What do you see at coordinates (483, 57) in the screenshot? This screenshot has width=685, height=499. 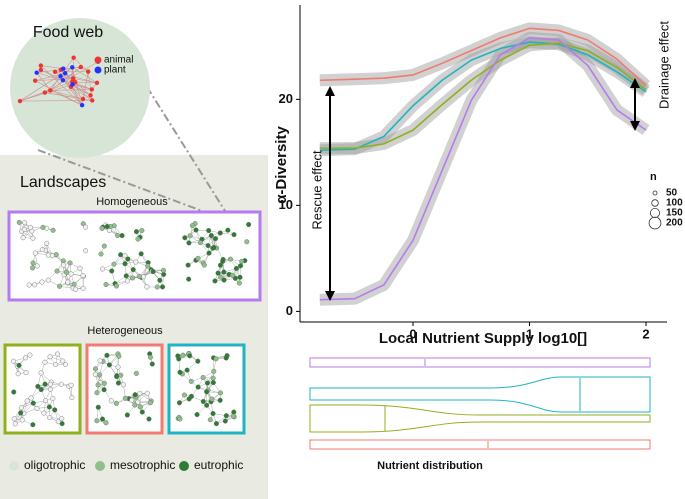 I see `series-line` at bounding box center [483, 57].